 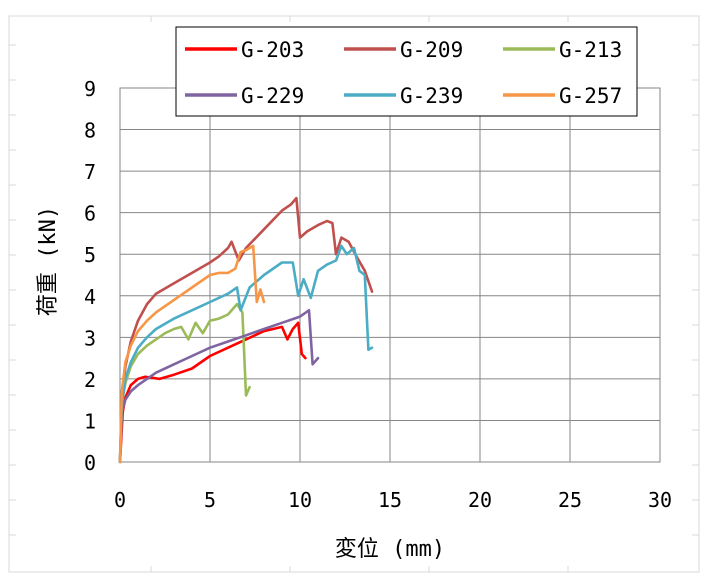 What do you see at coordinates (90, 338) in the screenshot?
I see `y-tick-label: 3` at bounding box center [90, 338].